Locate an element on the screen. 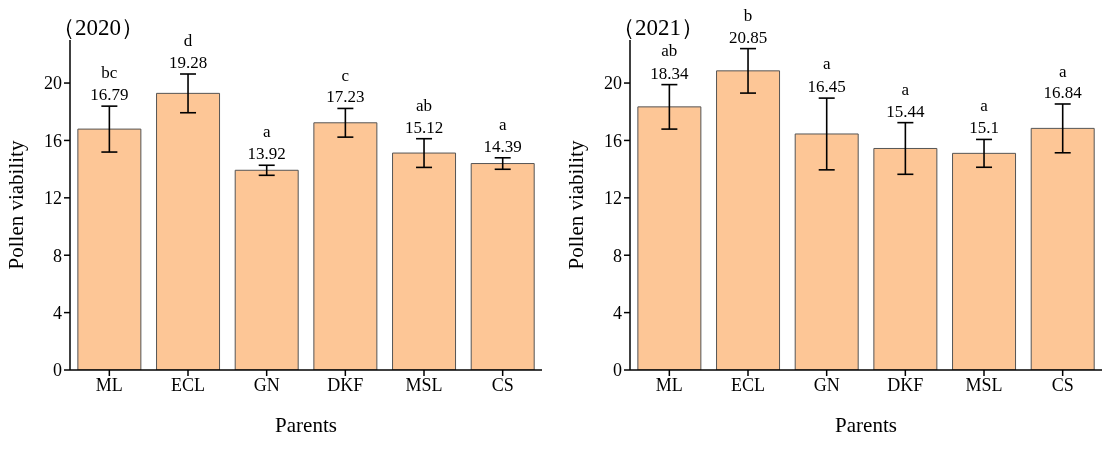 Image resolution: width=1113 pixels, height=450 pixels. data-label: 15.44 is located at coordinates (905, 111).